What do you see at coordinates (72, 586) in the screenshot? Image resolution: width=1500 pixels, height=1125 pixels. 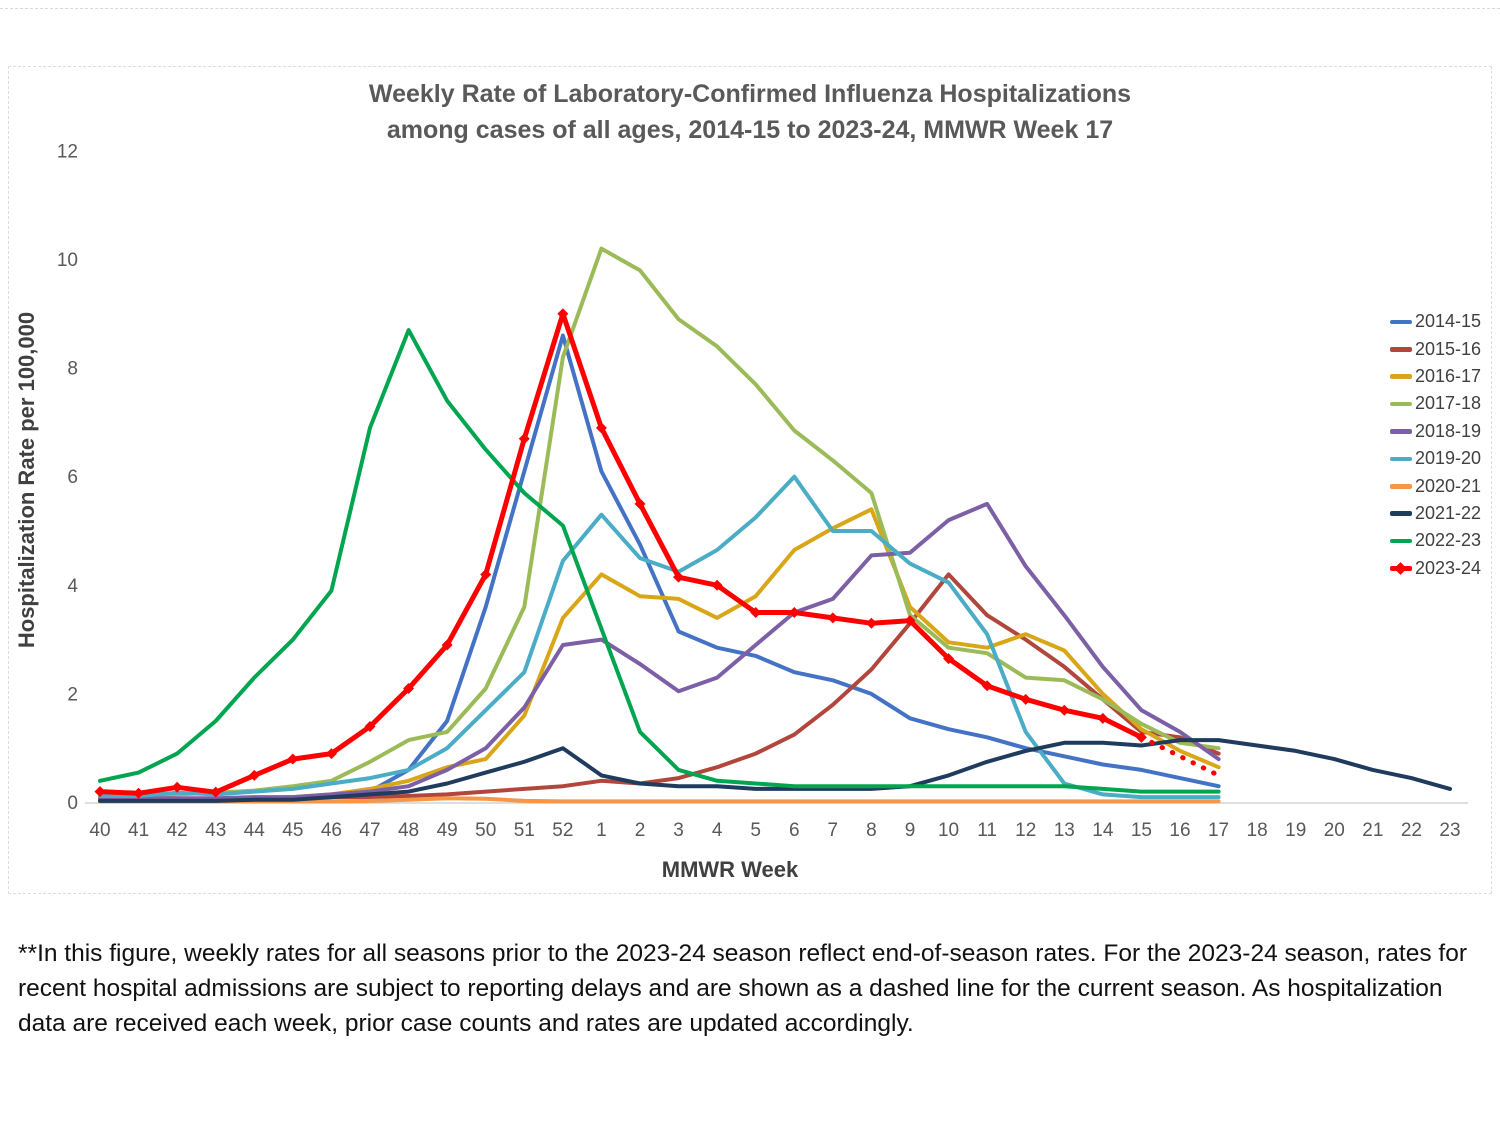 I see `y-tick-label: 4` at bounding box center [72, 586].